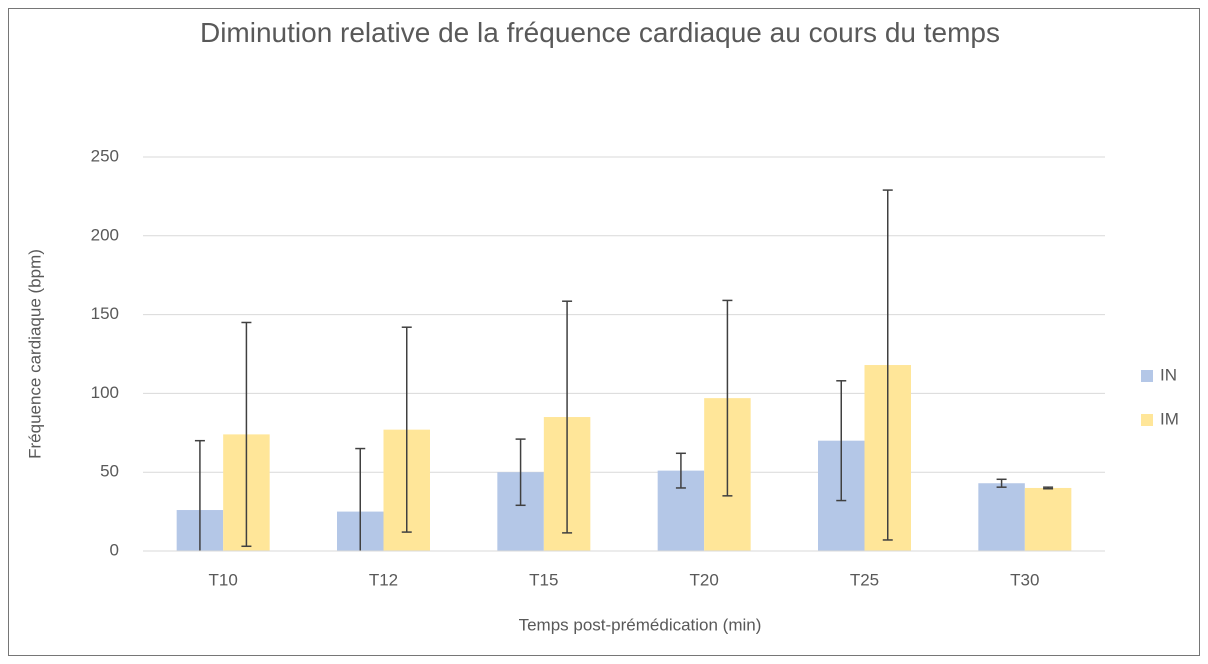 The image size is (1208, 664). What do you see at coordinates (105, 313) in the screenshot?
I see `y-tick-label: 150` at bounding box center [105, 313].